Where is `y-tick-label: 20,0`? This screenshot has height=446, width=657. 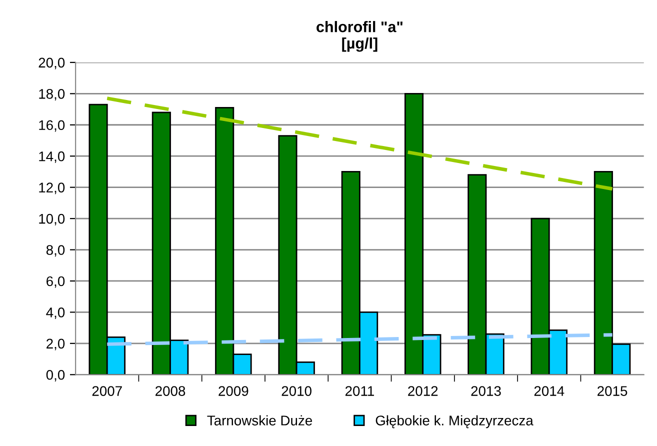 y-tick-label: 20,0 is located at coordinates (51, 64).